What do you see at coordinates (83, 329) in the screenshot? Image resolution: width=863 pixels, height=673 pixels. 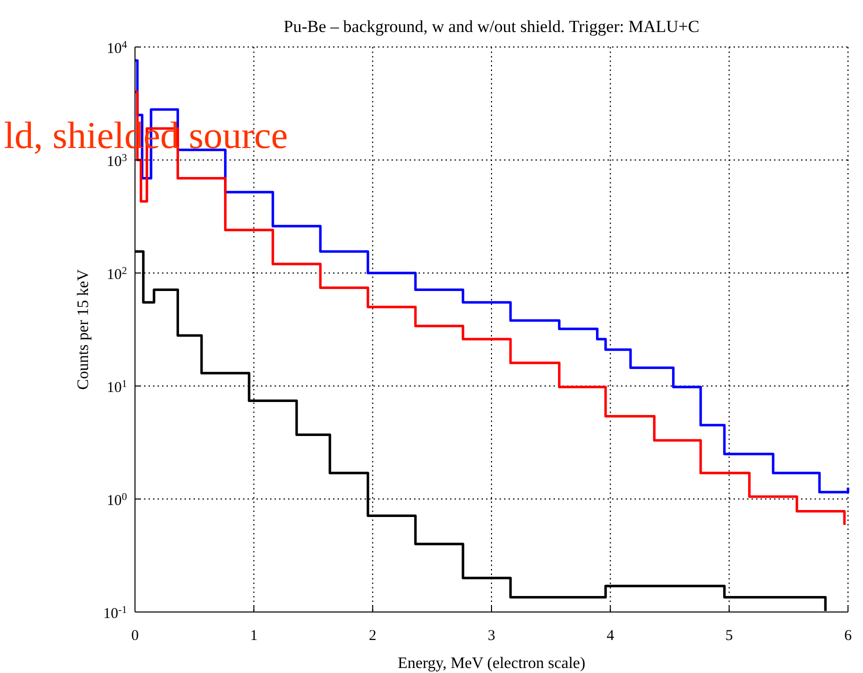 I see `y-axis-title: Counts per 15 keV` at bounding box center [83, 329].